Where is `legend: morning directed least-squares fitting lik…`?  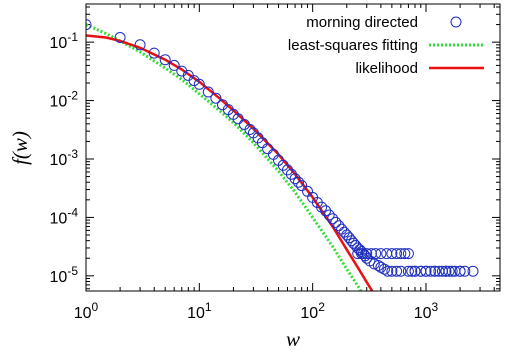
legend: morning directed least-squares fitting lik… is located at coordinates (386, 45).